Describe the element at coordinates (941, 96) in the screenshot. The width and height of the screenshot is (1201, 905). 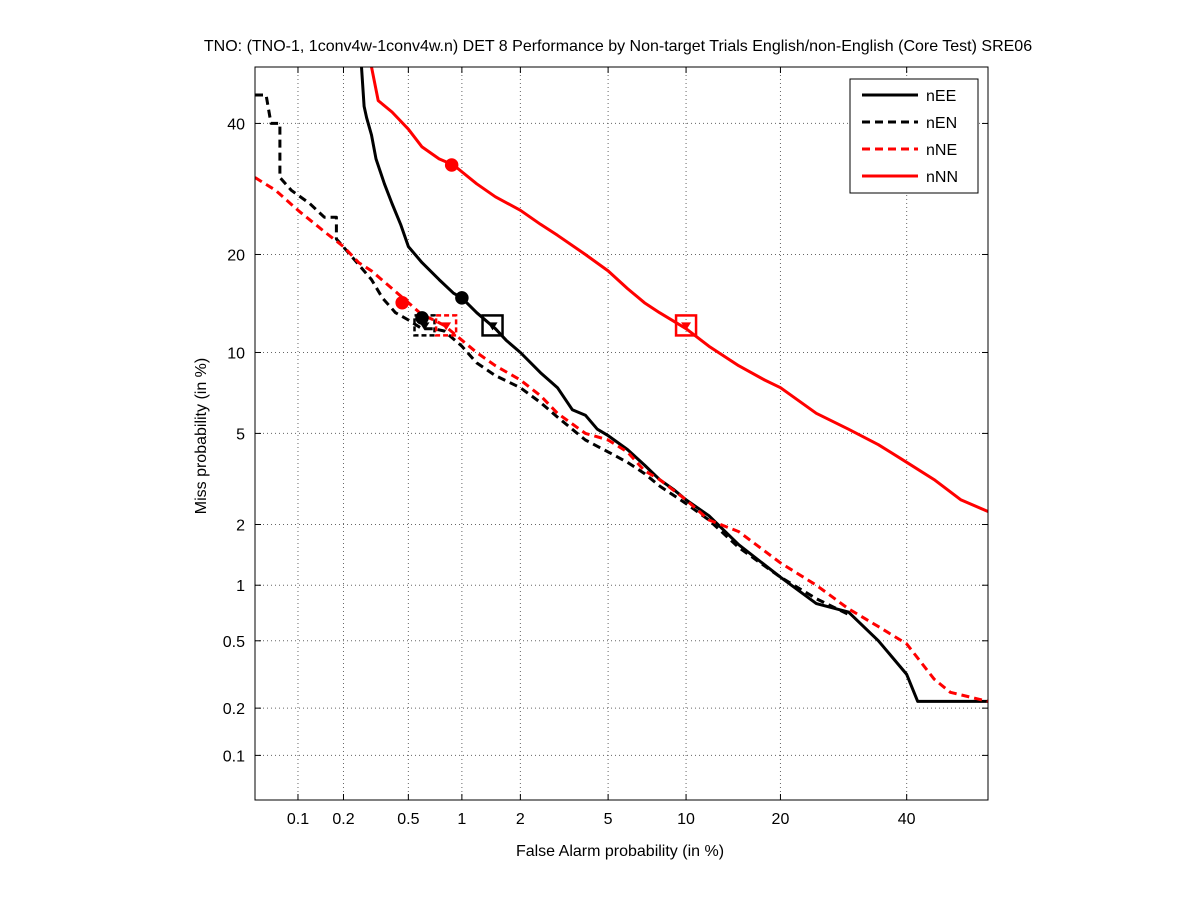
I see `legend-label-nee: nEE` at that location.